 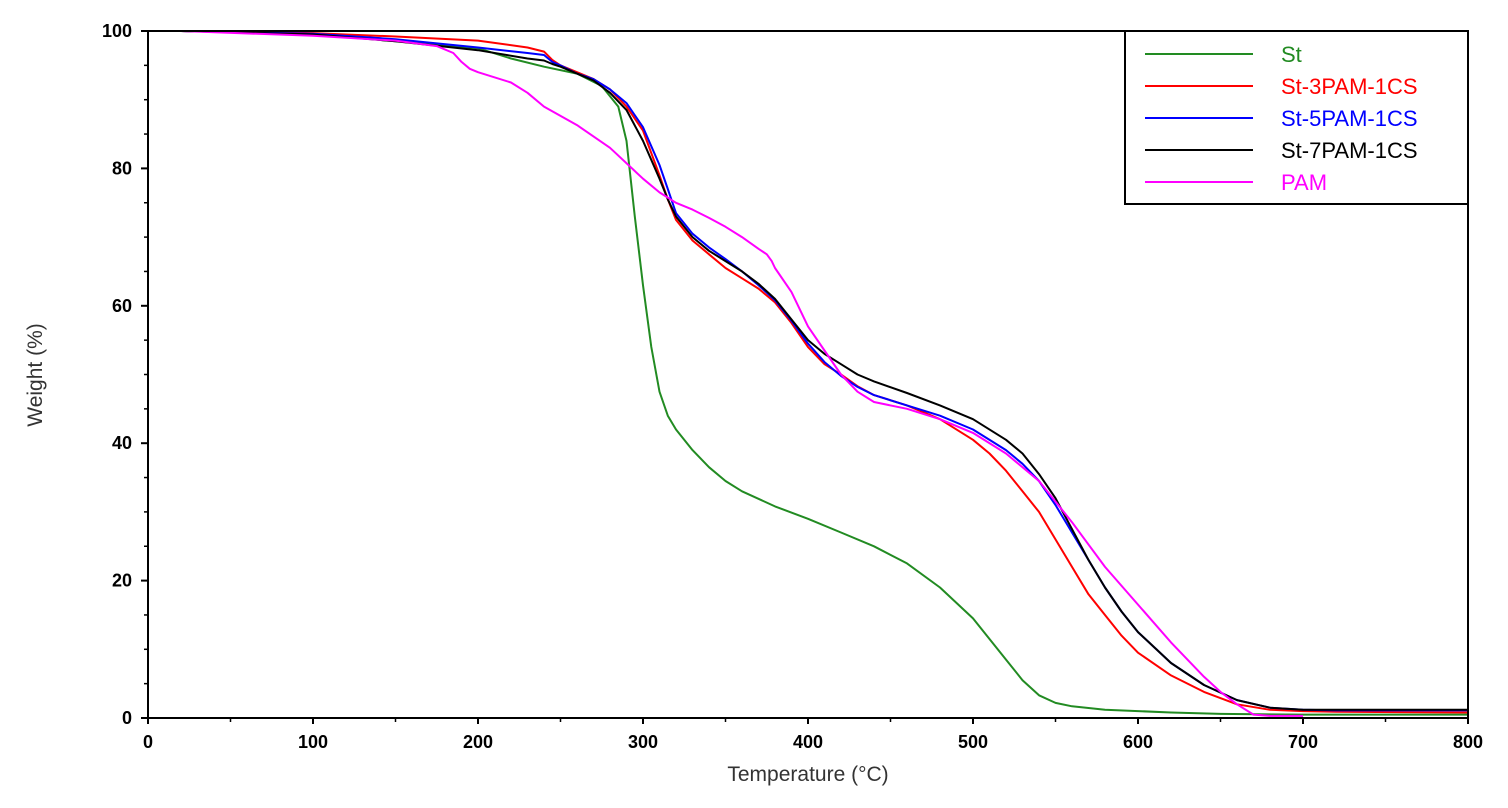 I want to click on legend-label-4: PAM, so click(x=1304, y=182).